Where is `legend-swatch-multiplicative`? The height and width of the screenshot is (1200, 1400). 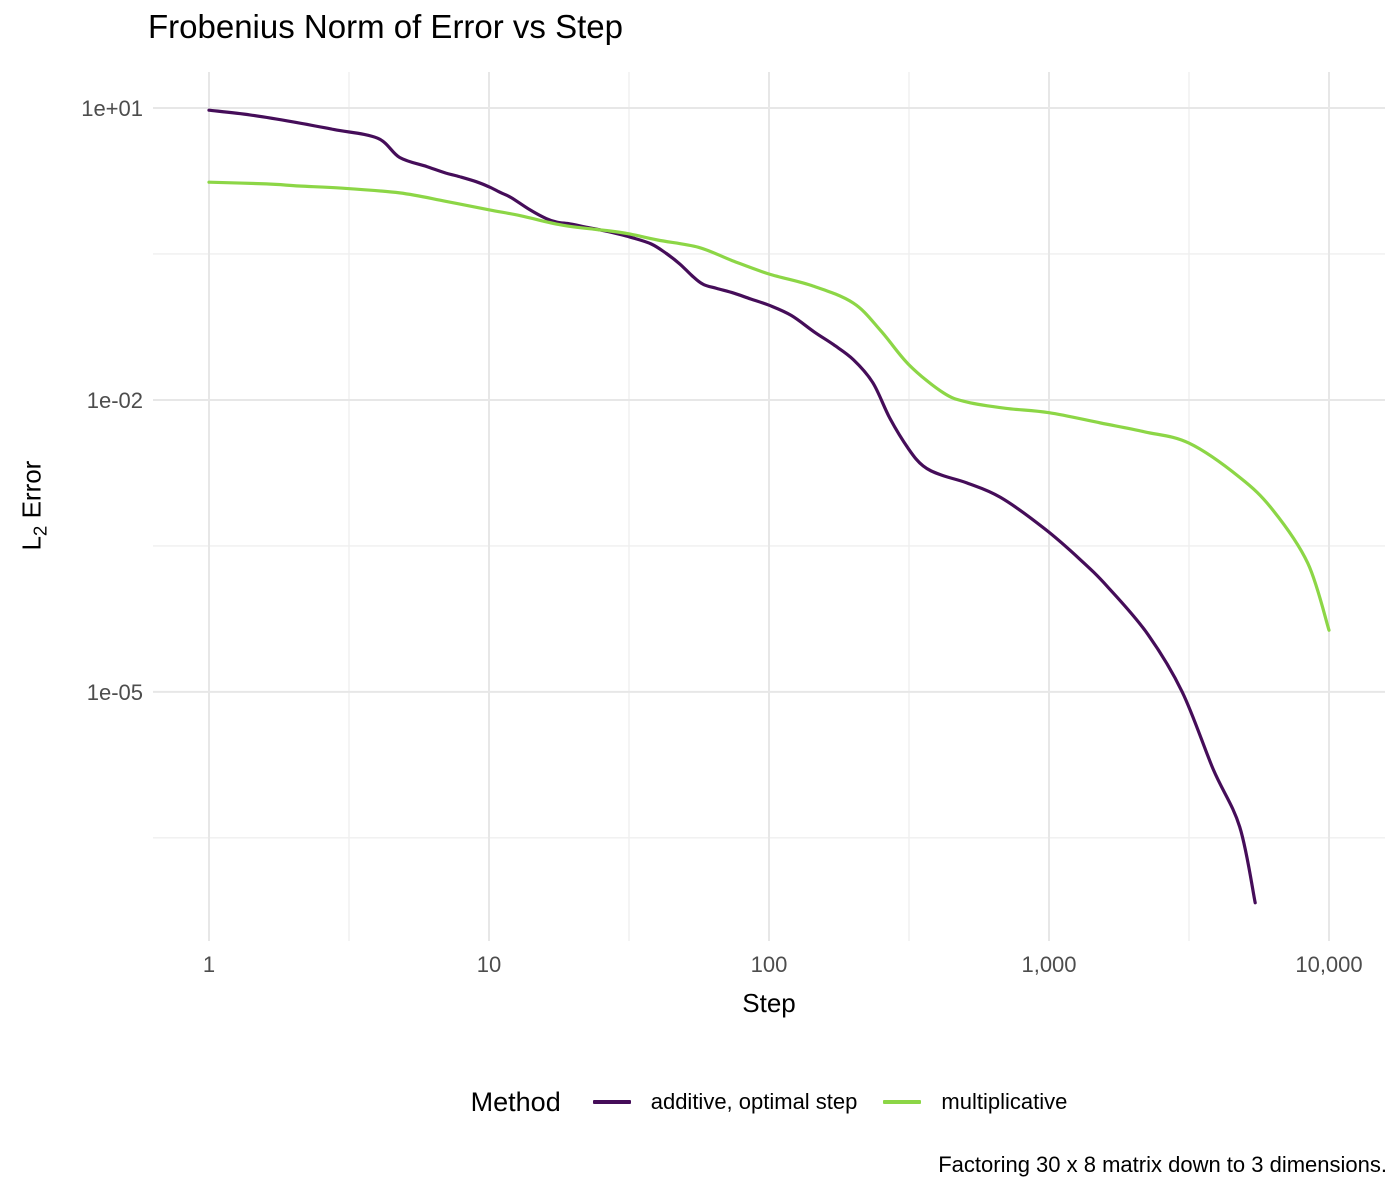 legend-swatch-multiplicative is located at coordinates (902, 1102).